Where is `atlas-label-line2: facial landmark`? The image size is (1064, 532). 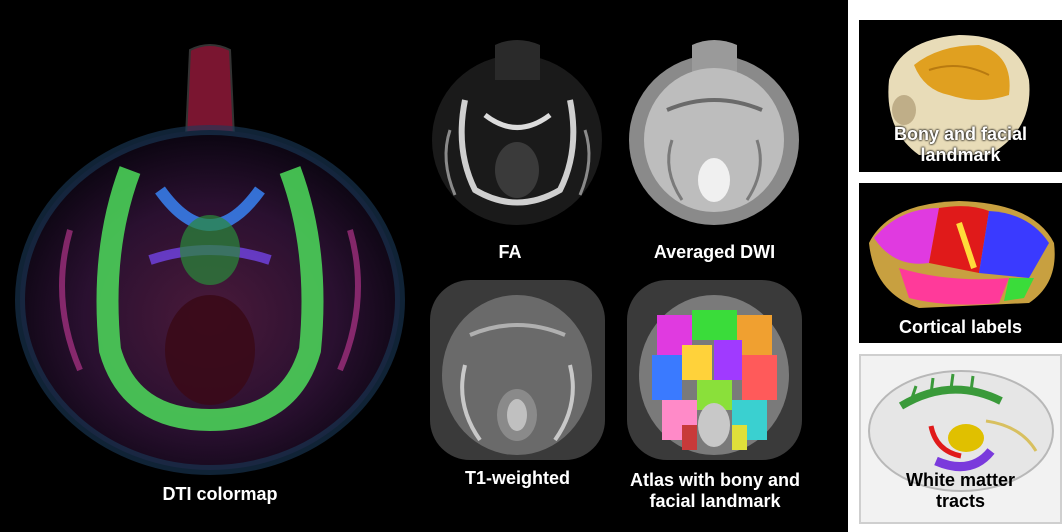 atlas-label-line2: facial landmark is located at coordinates (715, 500).